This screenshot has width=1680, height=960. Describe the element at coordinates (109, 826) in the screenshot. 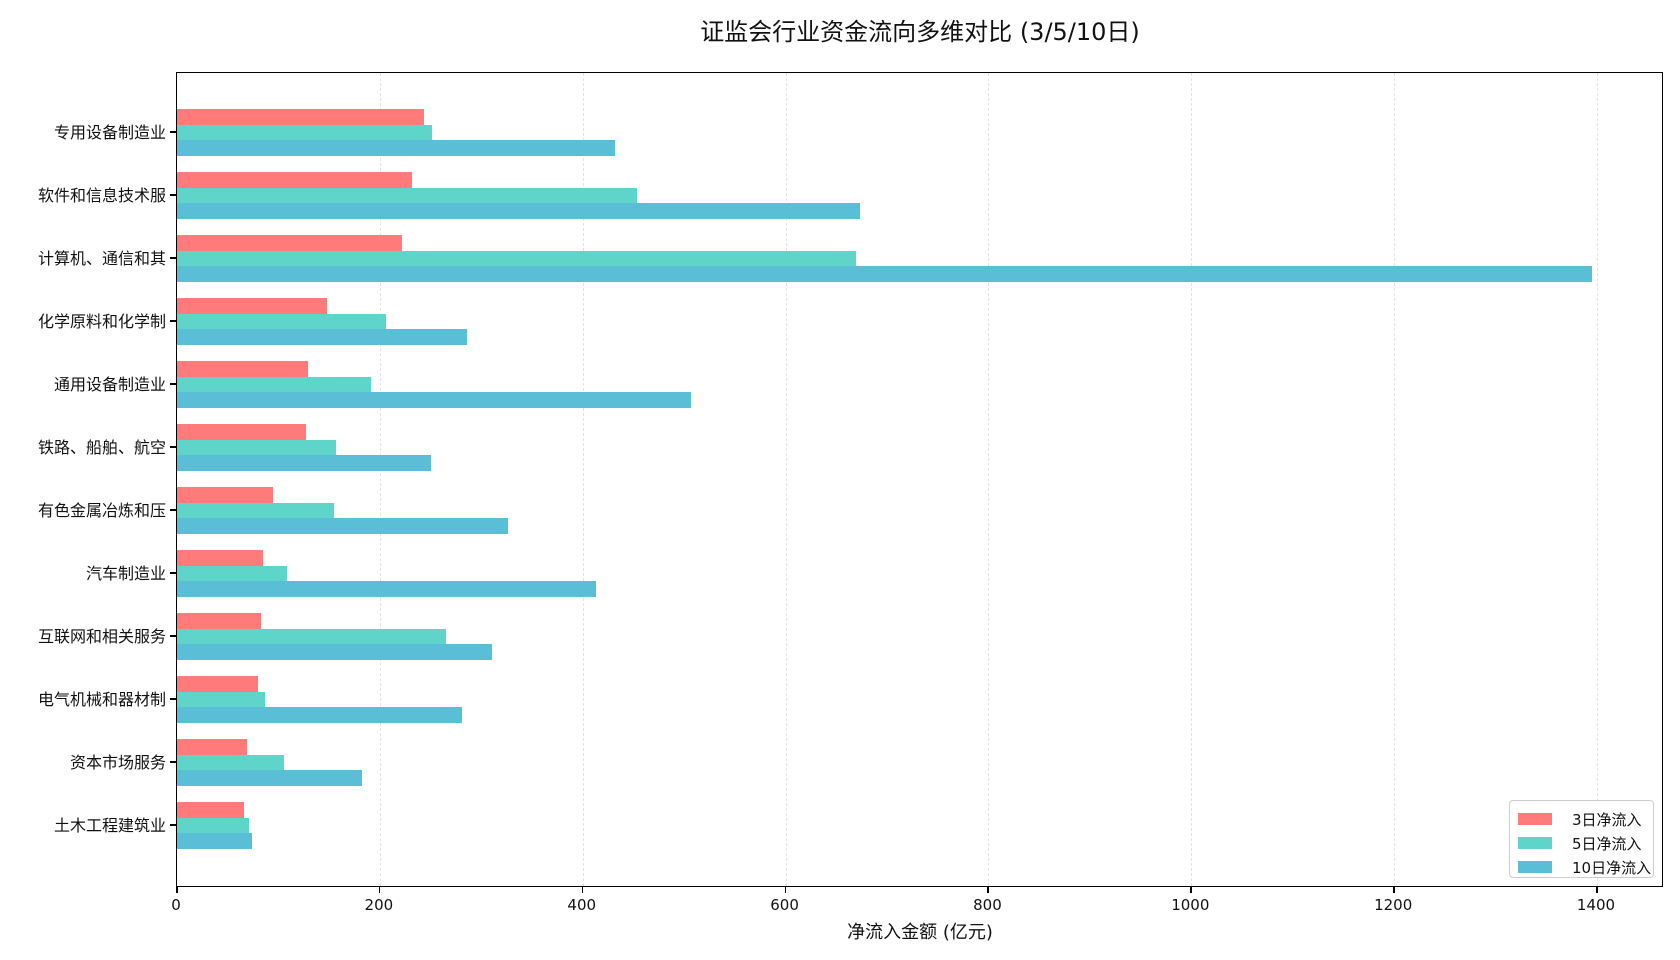

I see `y-tick-label: 土木工程建筑业` at that location.